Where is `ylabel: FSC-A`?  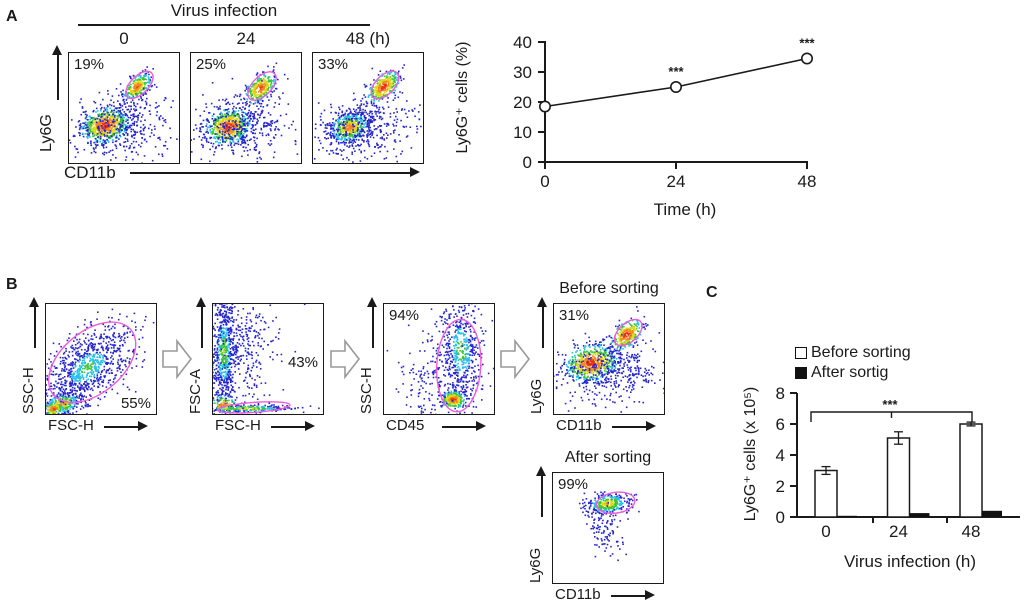
ylabel: FSC-A is located at coordinates (195, 391).